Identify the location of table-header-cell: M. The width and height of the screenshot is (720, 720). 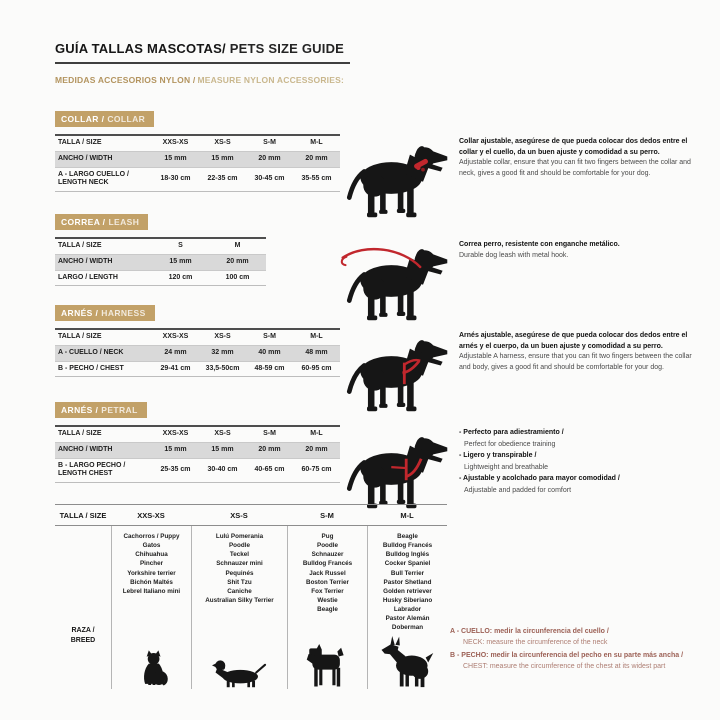
(237, 245).